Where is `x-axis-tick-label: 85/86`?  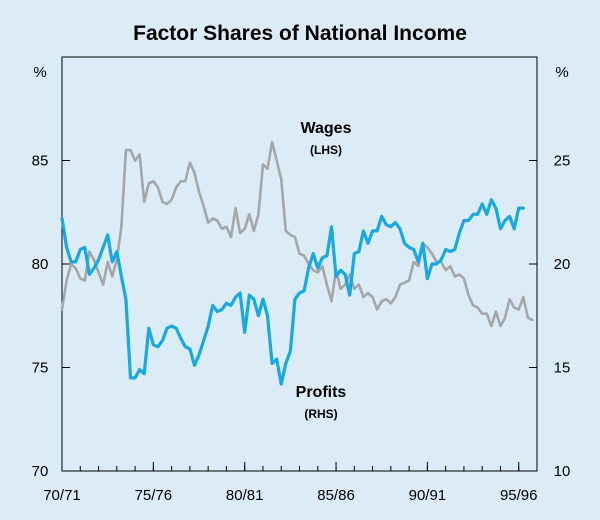
x-axis-tick-label: 85/86 is located at coordinates (336, 495).